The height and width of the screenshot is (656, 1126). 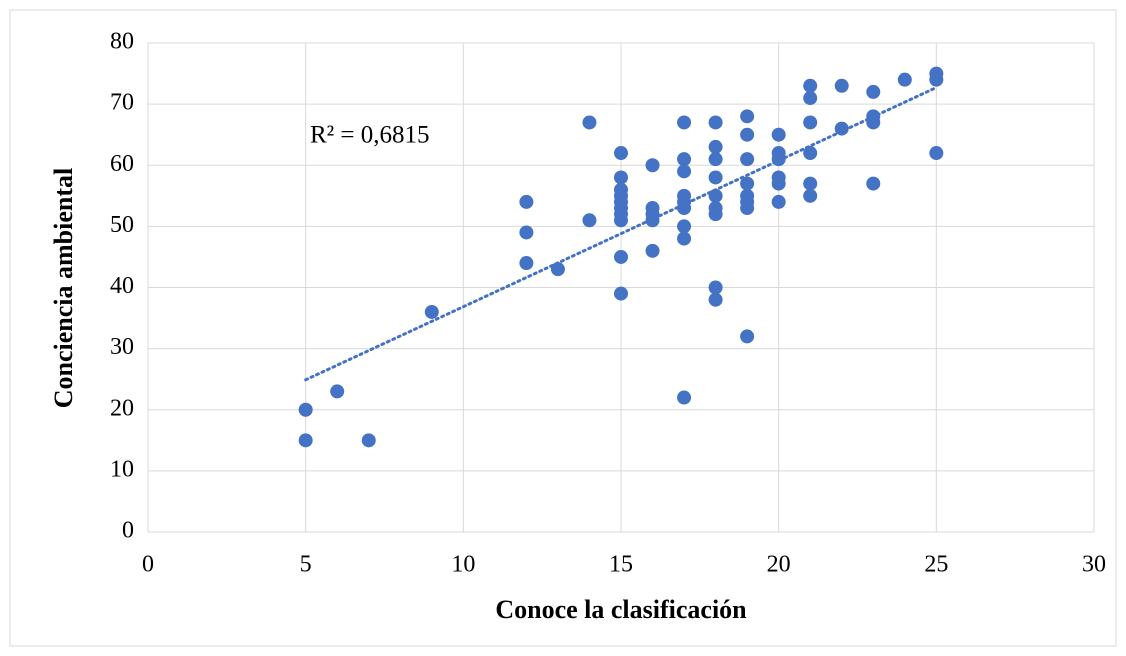 What do you see at coordinates (621, 609) in the screenshot?
I see `x-axis-title: Conoce la clasificación` at bounding box center [621, 609].